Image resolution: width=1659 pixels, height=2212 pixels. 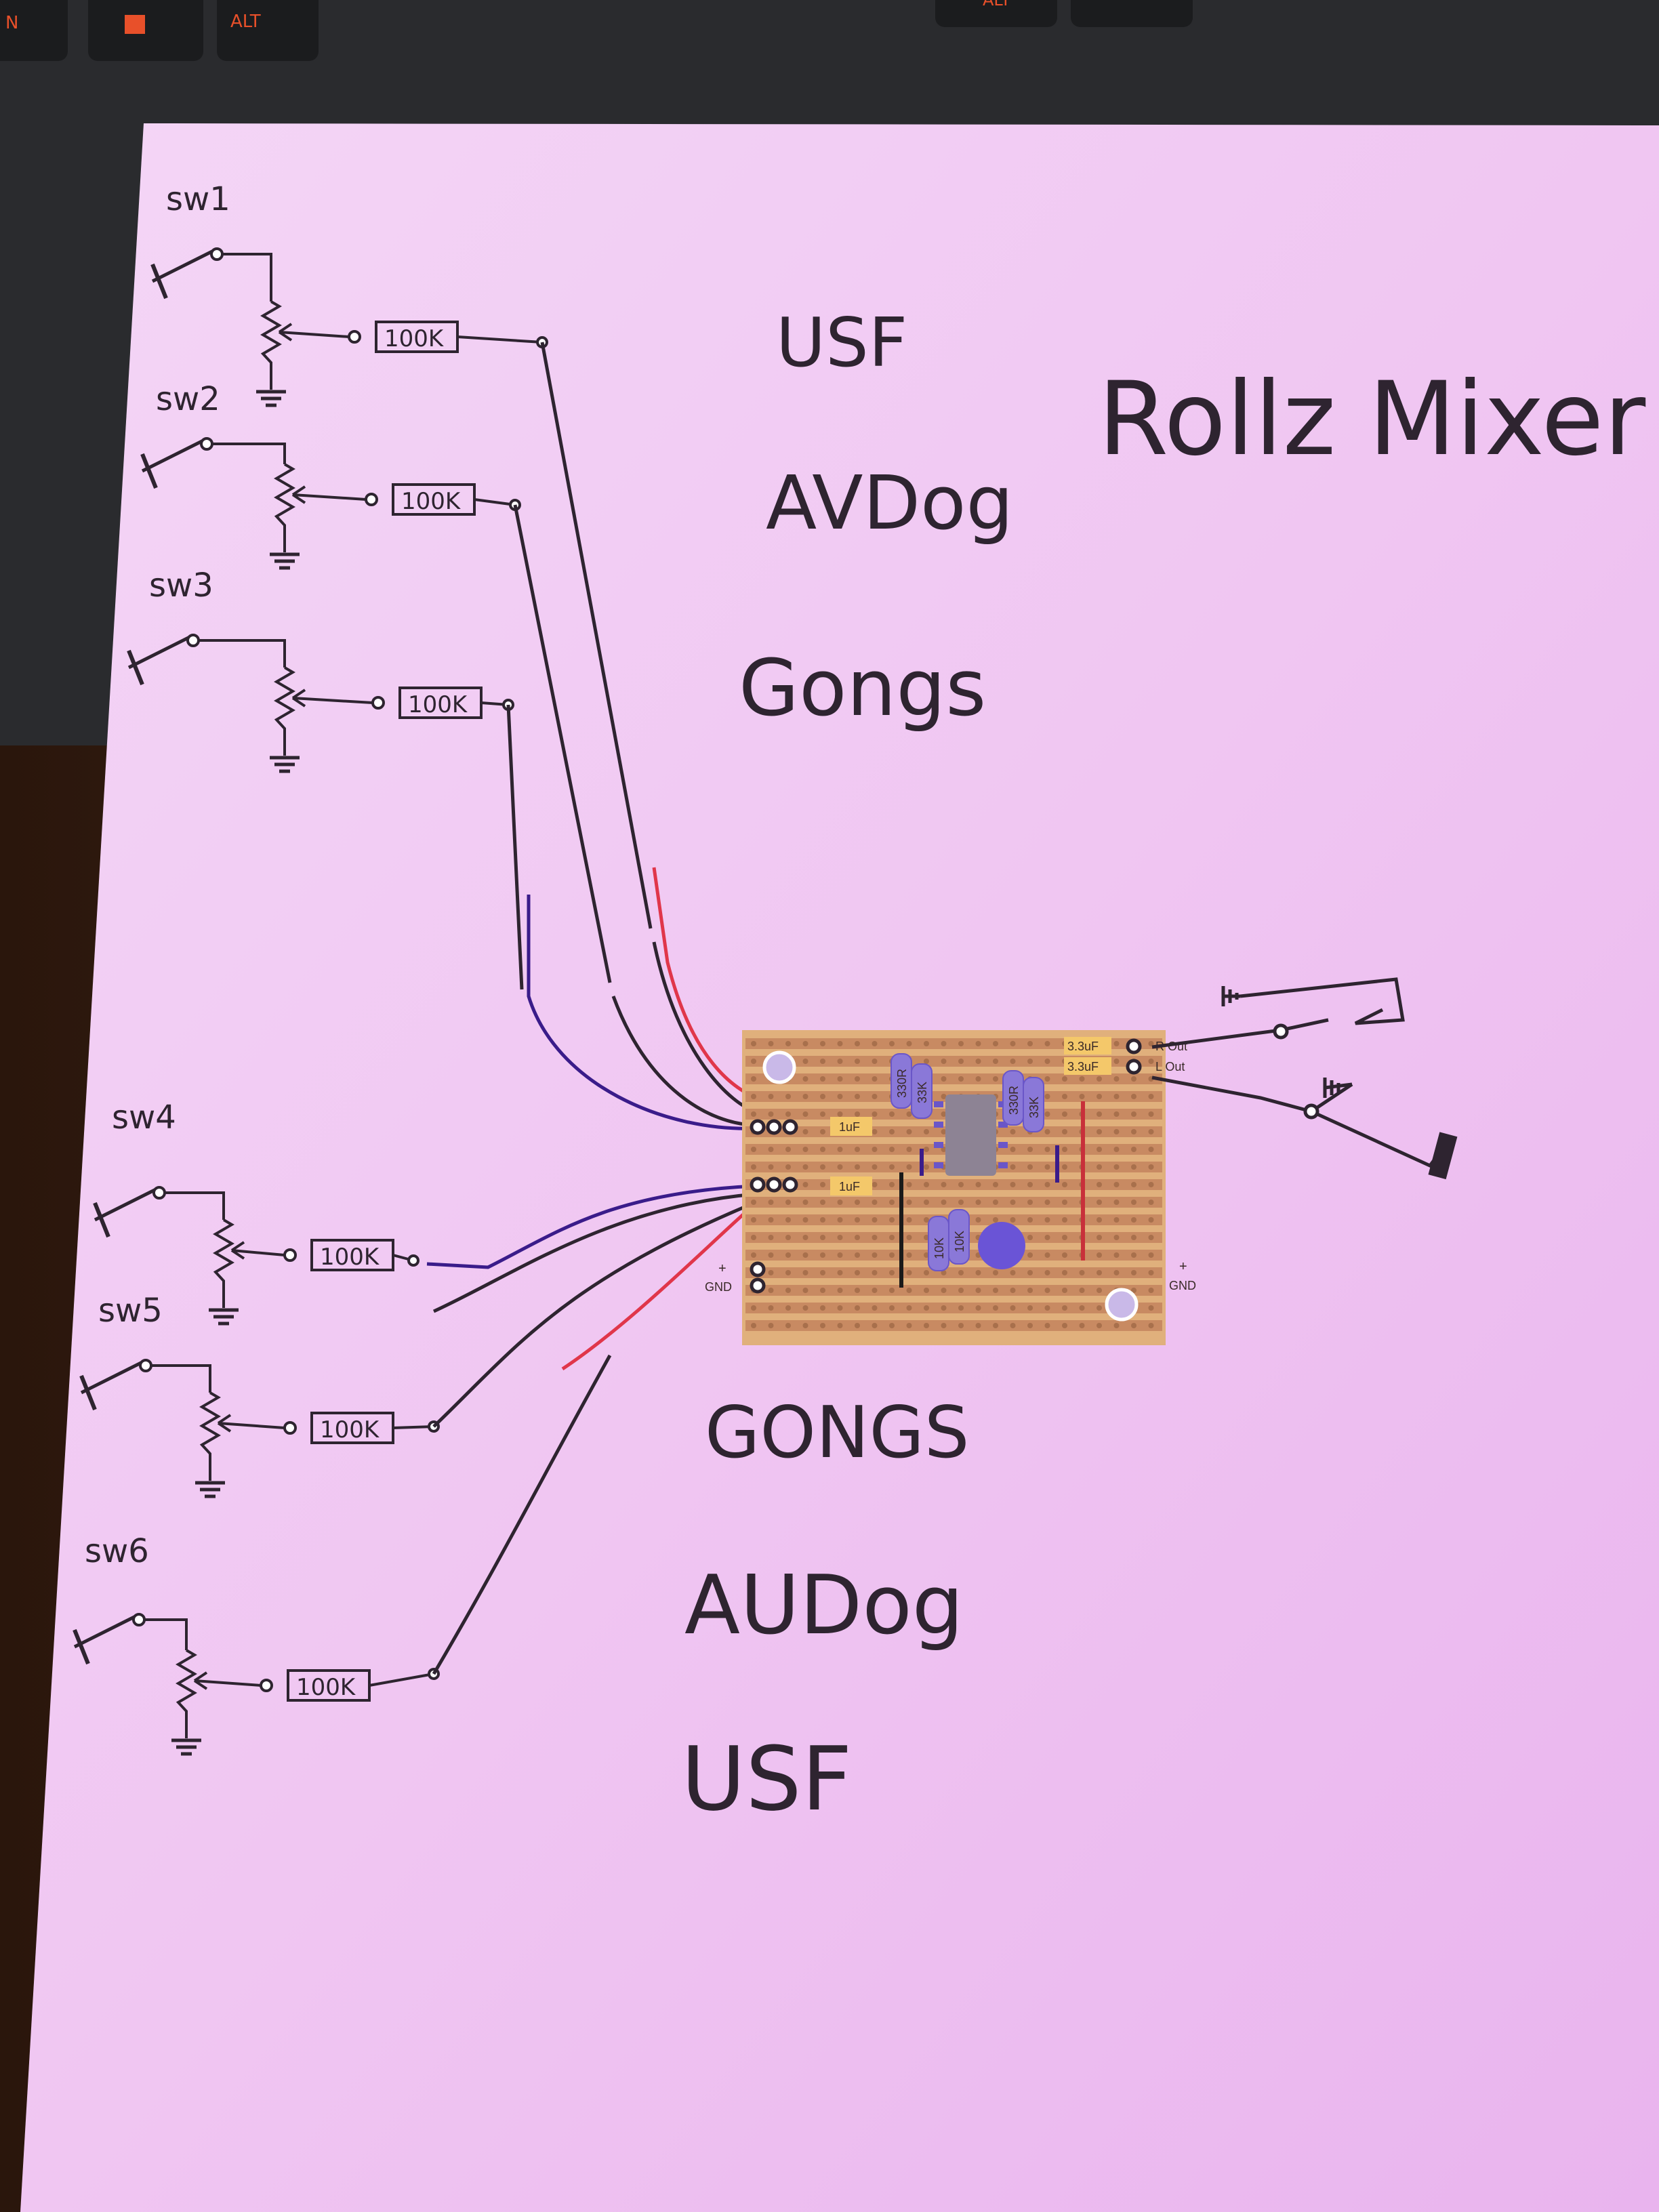 I want to click on channel-2: 100K sw2, so click(x=330, y=474).